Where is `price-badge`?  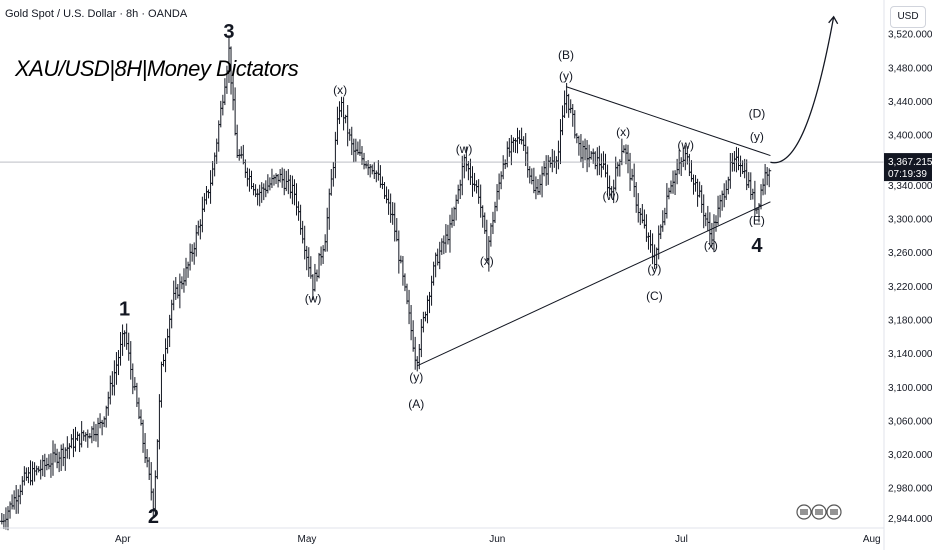
price-badge is located at coordinates (908, 167).